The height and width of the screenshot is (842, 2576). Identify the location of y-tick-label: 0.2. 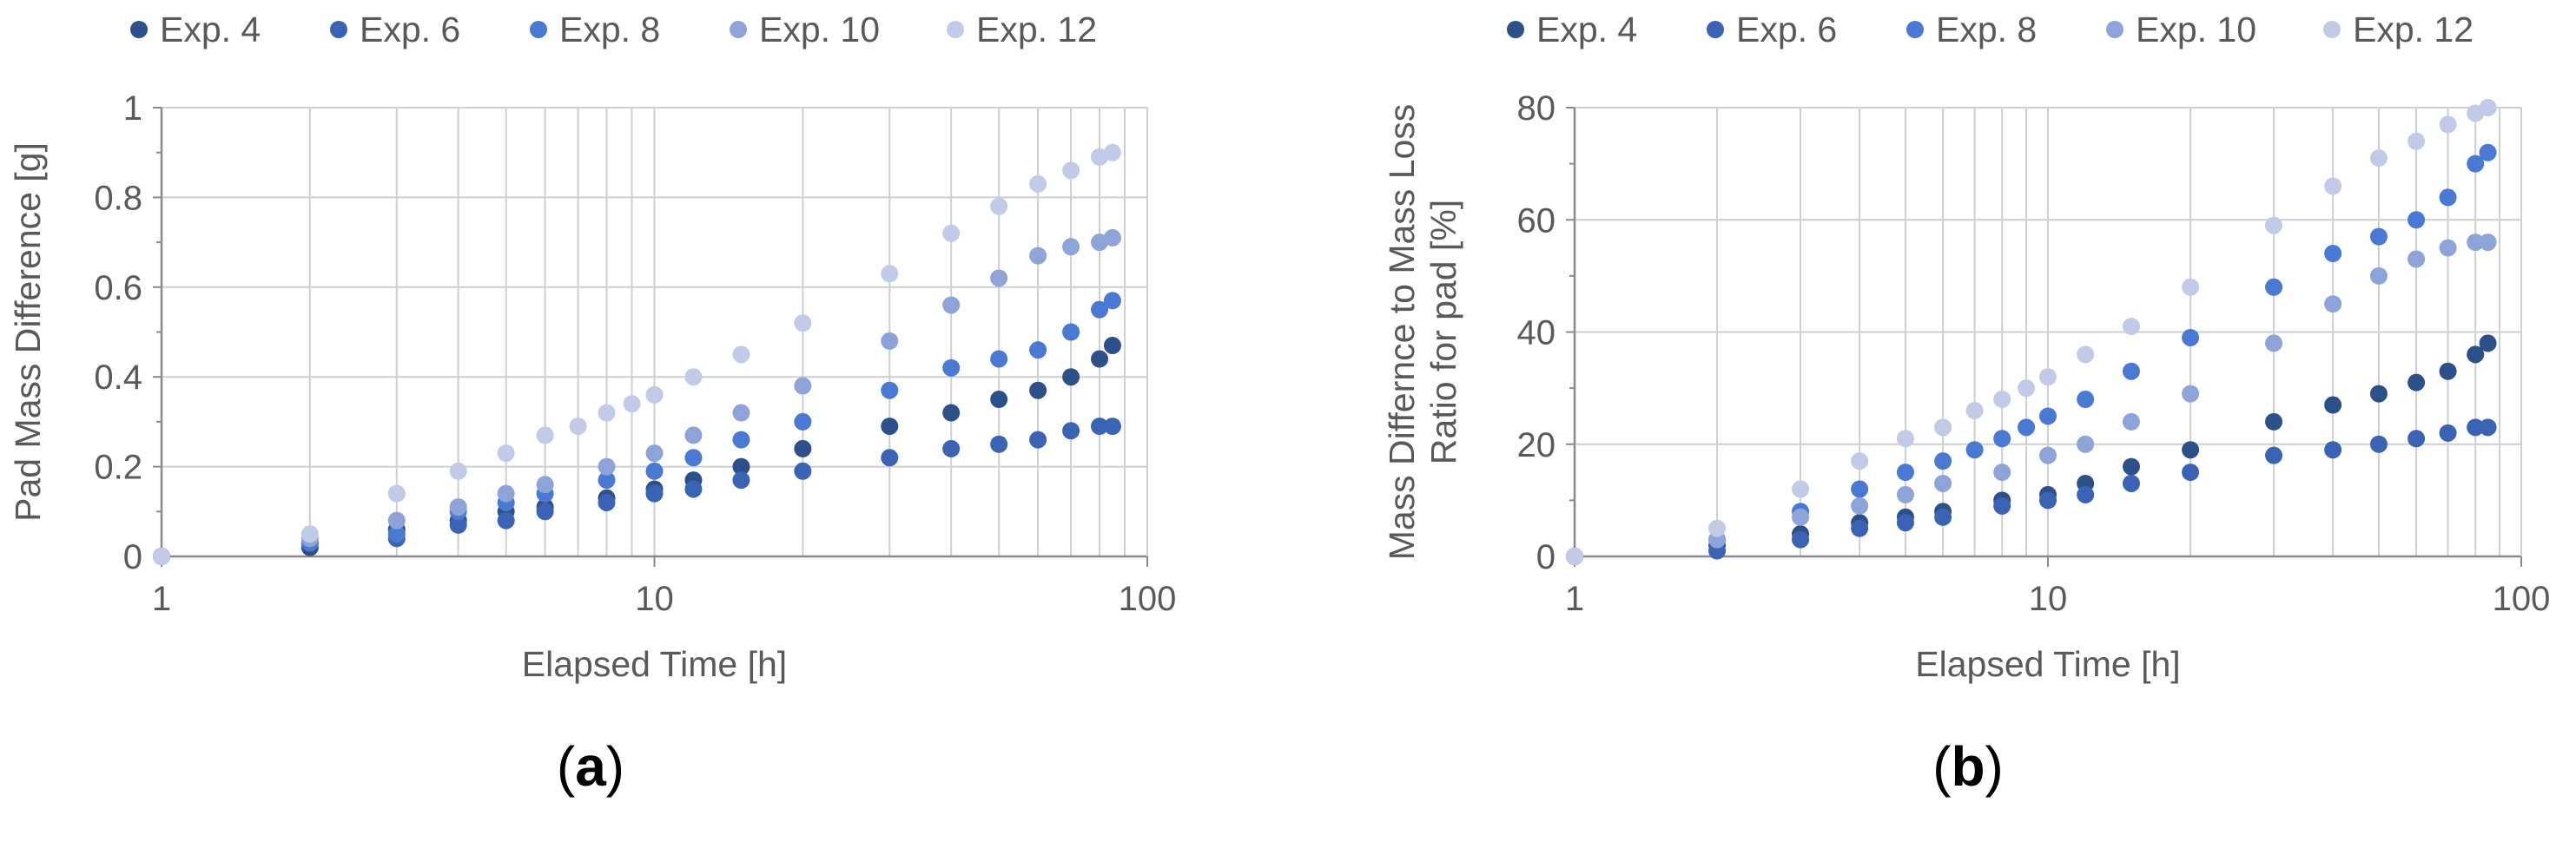
(118, 468).